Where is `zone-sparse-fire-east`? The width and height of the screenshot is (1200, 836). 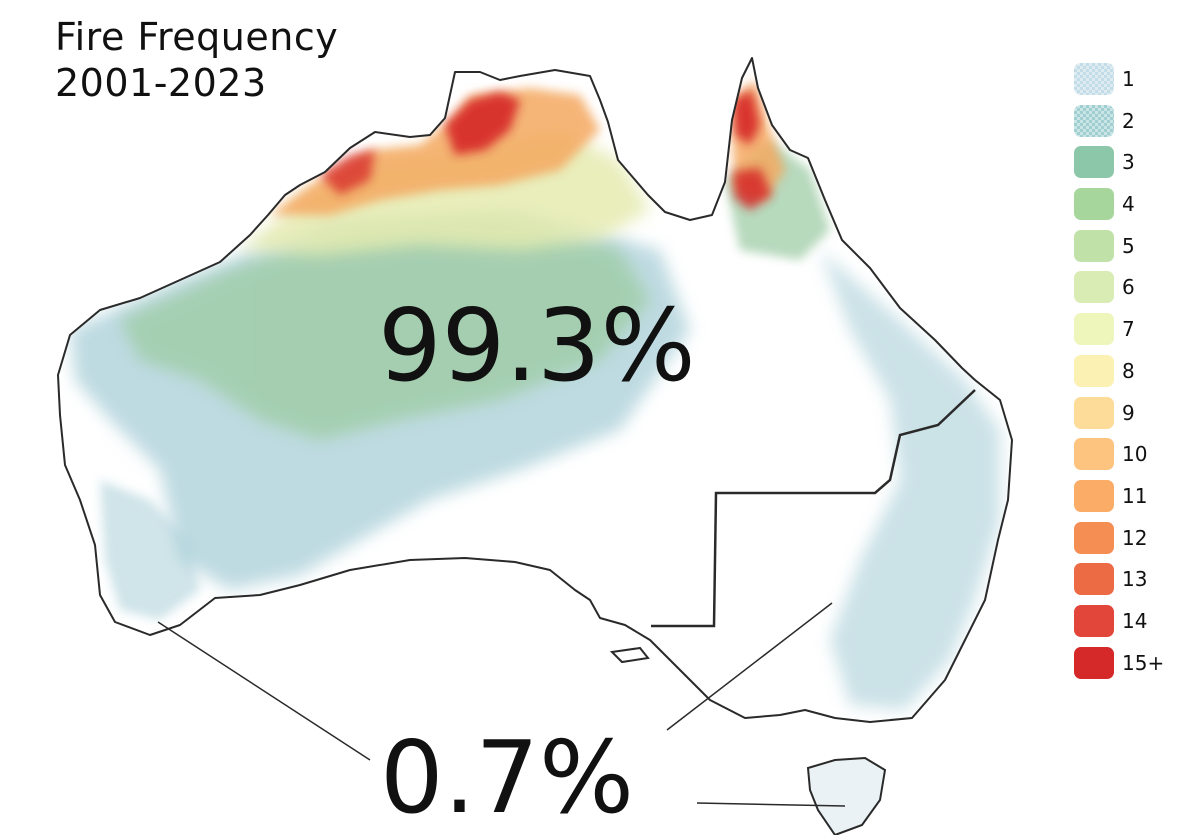
zone-sparse-fire-east is located at coordinates (910, 480).